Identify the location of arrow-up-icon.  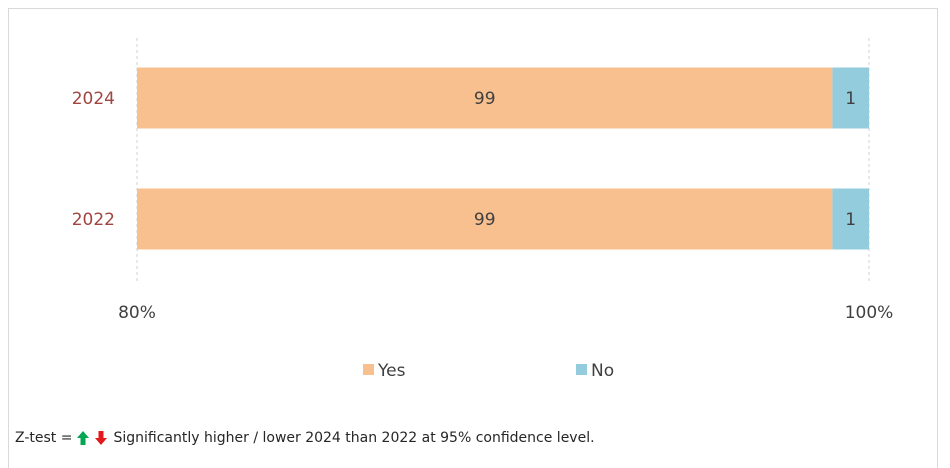
(83, 438).